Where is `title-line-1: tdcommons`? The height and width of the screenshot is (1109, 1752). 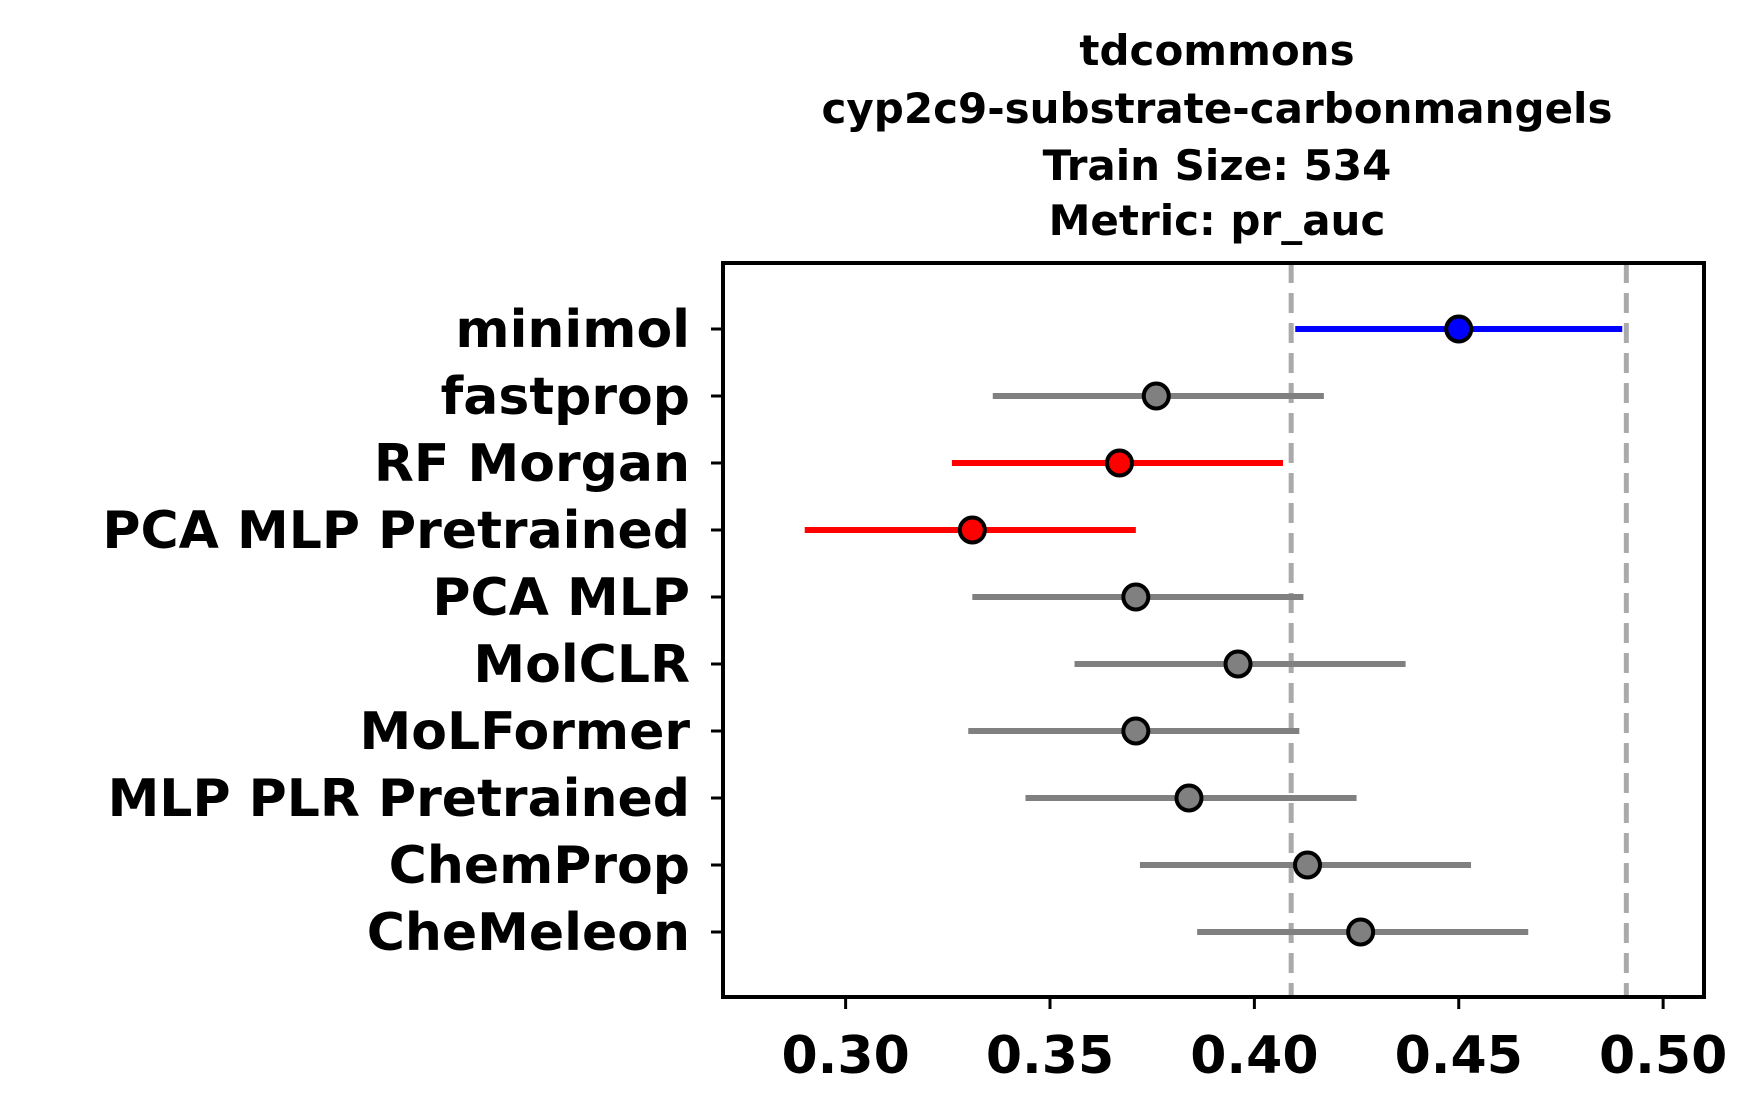
title-line-1: tdcommons is located at coordinates (1216, 50).